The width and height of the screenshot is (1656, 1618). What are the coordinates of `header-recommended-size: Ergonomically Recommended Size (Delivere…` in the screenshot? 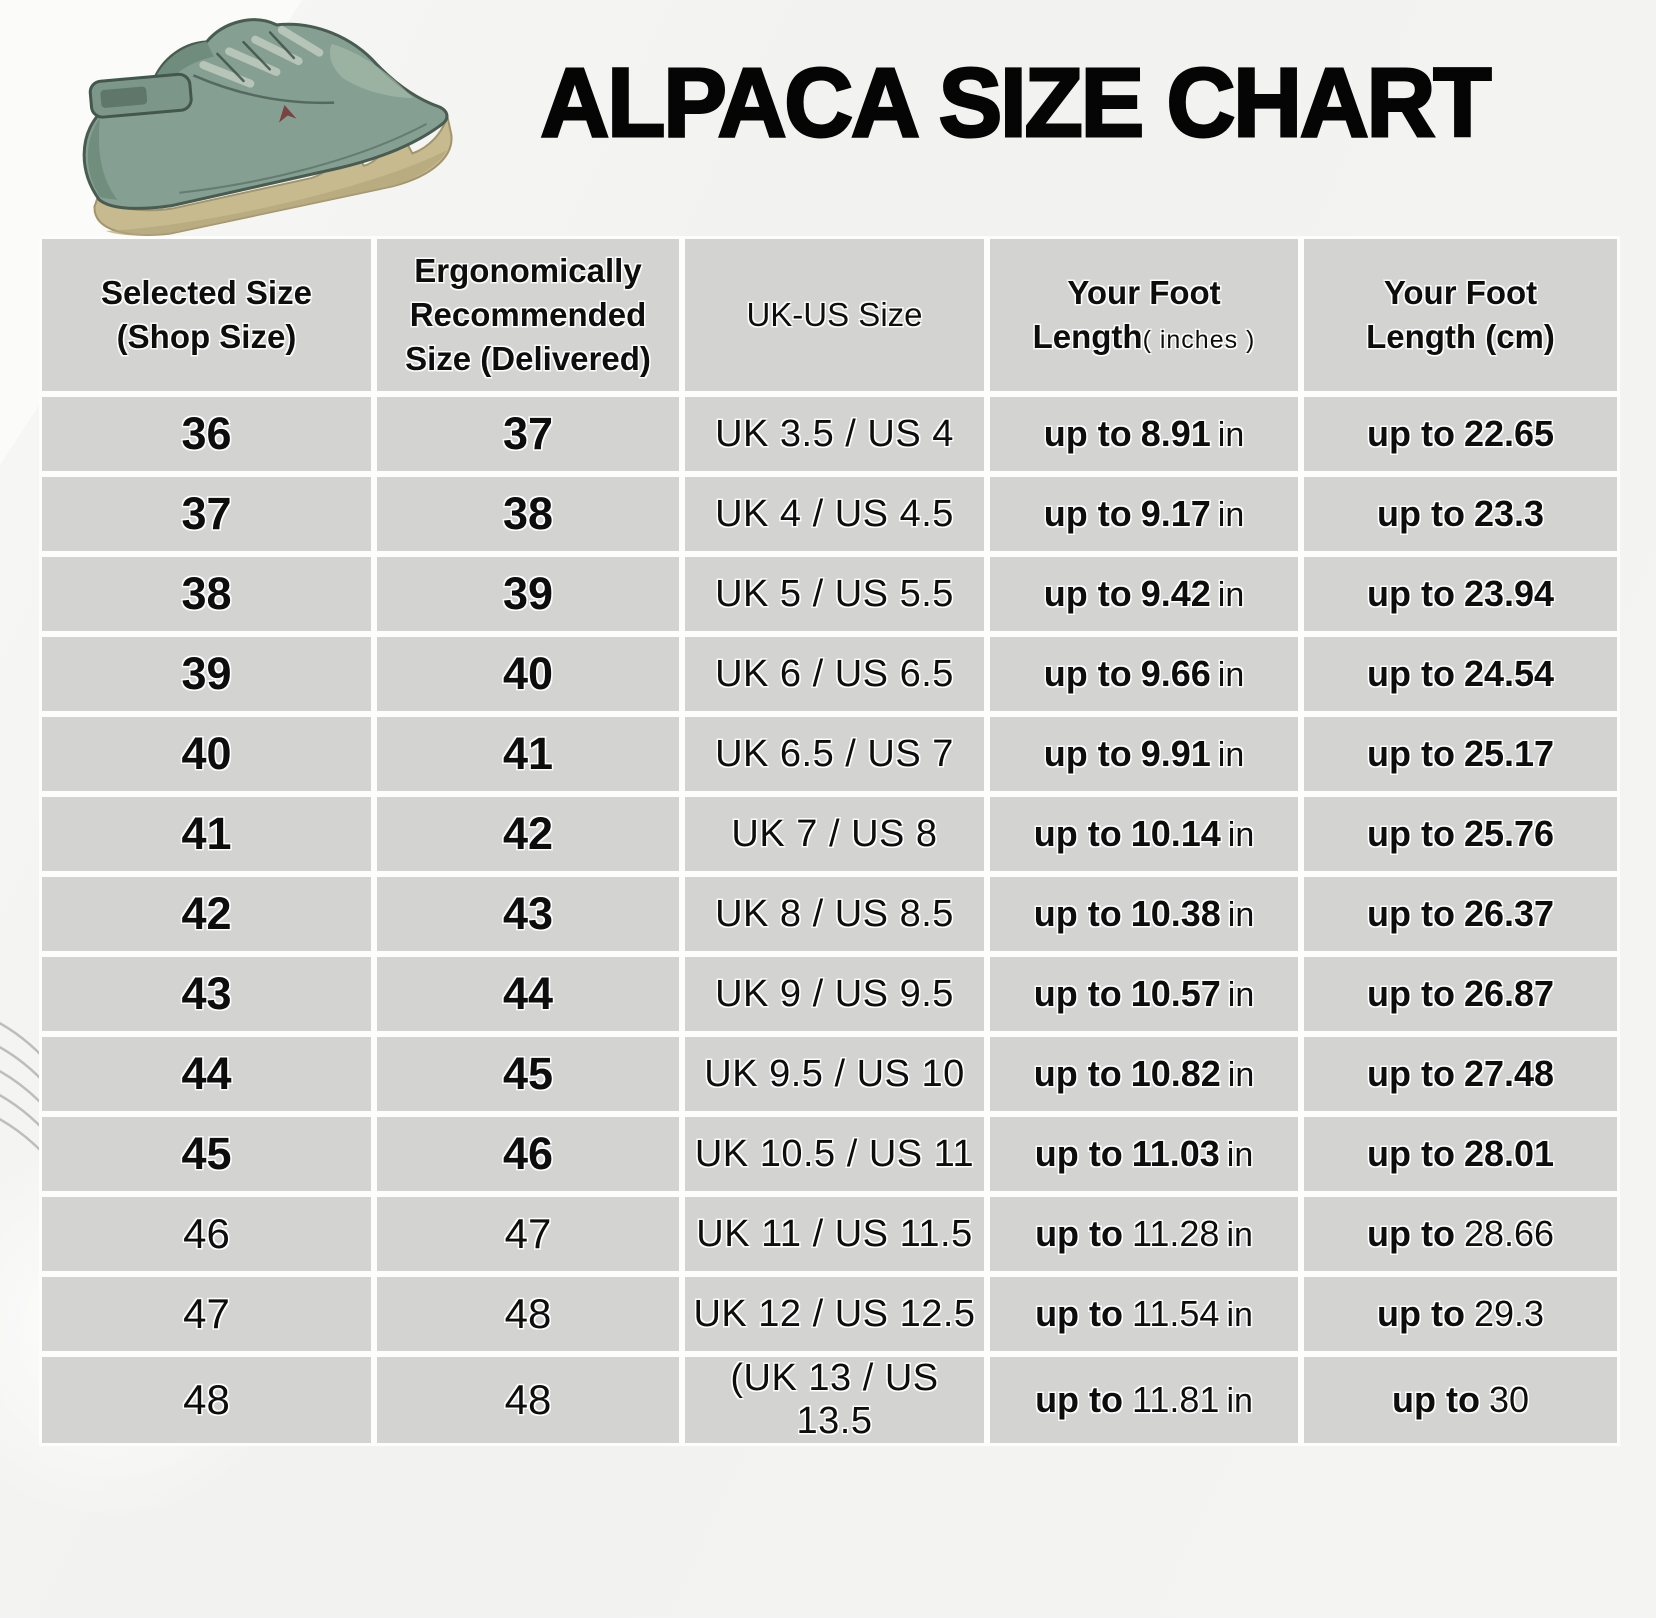 It's located at (528, 315).